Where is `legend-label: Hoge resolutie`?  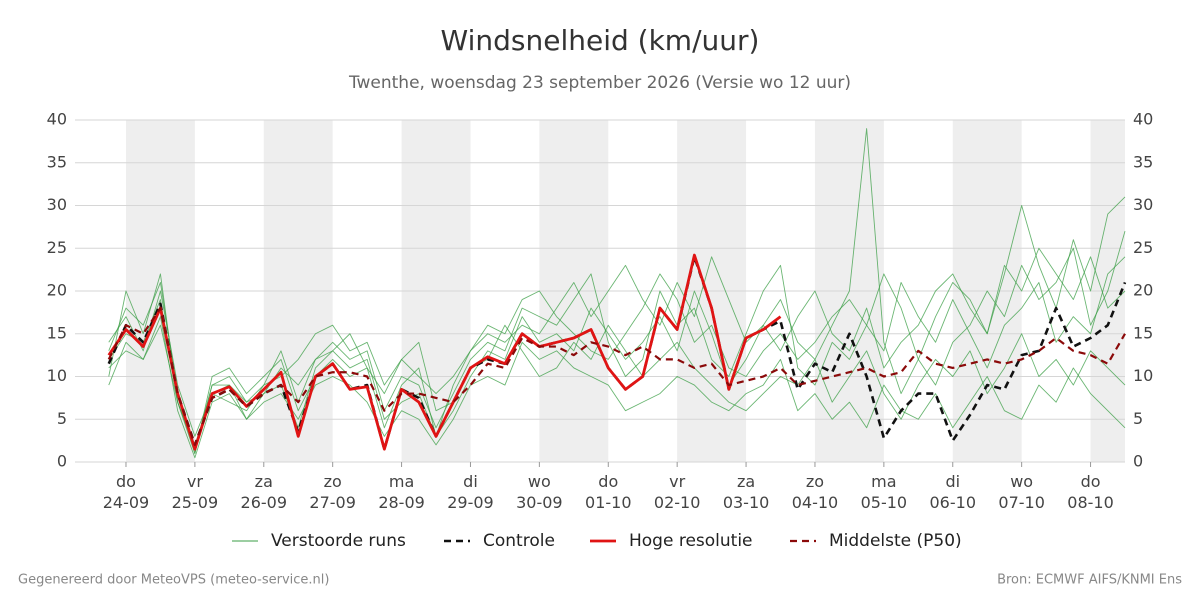
legend-label: Hoge resolutie is located at coordinates (691, 541).